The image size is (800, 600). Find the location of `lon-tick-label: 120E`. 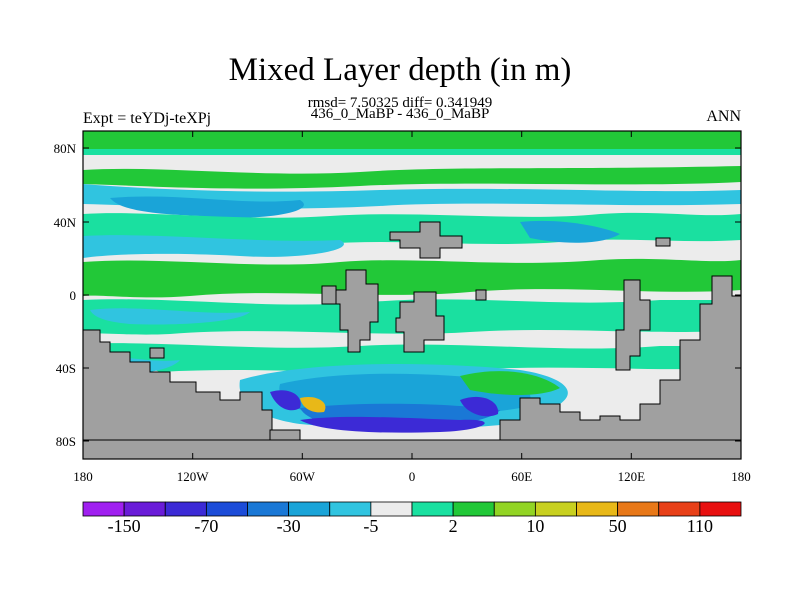

lon-tick-label: 120E is located at coordinates (632, 476).